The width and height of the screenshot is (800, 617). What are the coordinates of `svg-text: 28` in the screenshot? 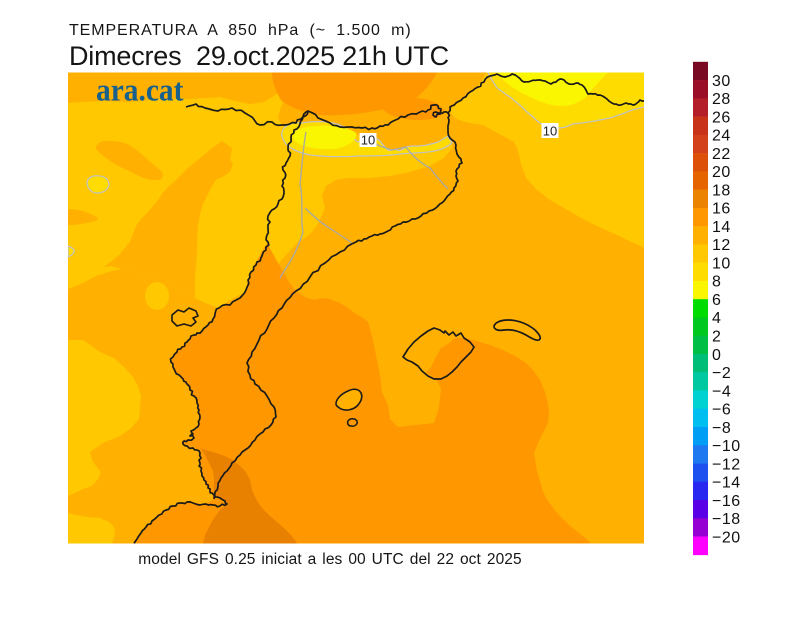 It's located at (721, 99).